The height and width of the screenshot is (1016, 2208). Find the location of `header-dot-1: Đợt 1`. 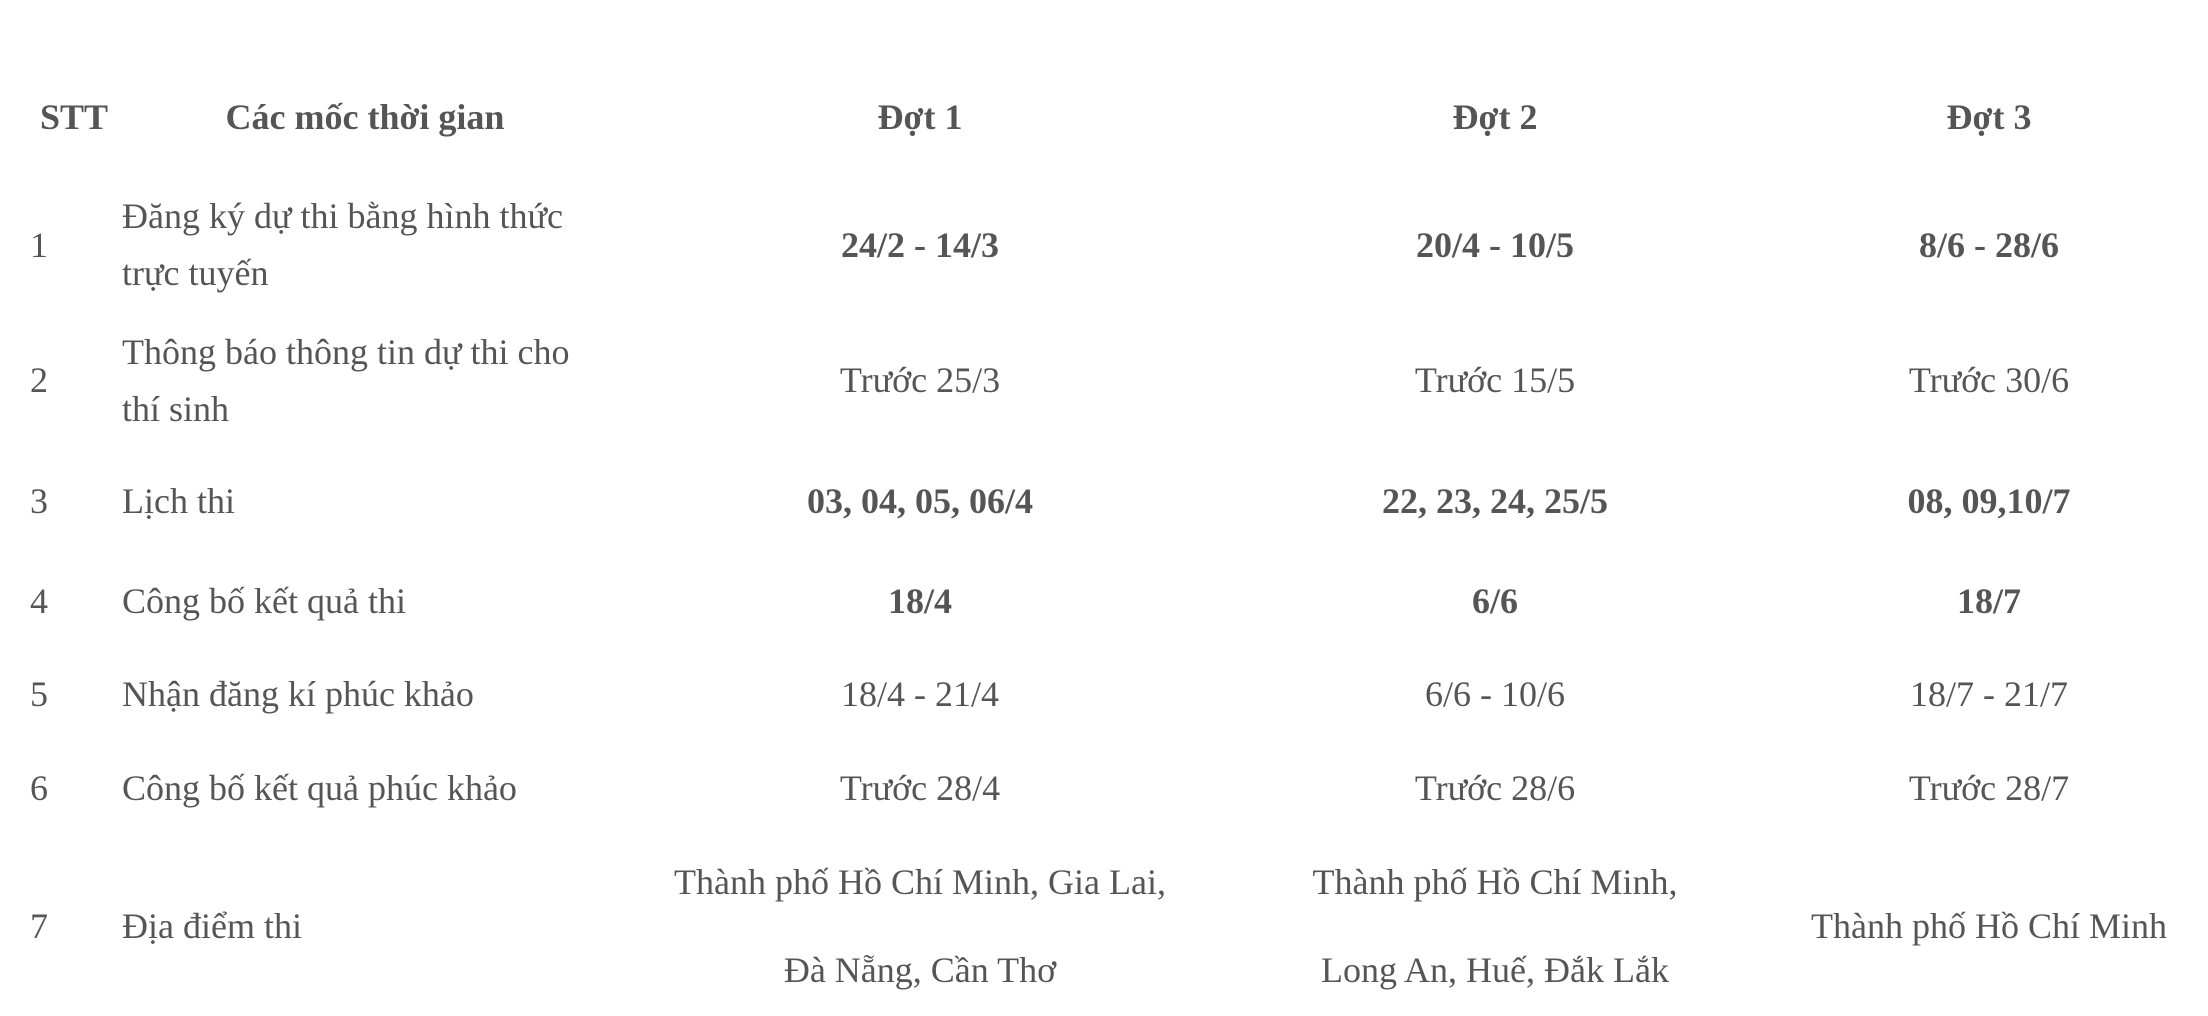

header-dot-1: Đợt 1 is located at coordinates (920, 116).